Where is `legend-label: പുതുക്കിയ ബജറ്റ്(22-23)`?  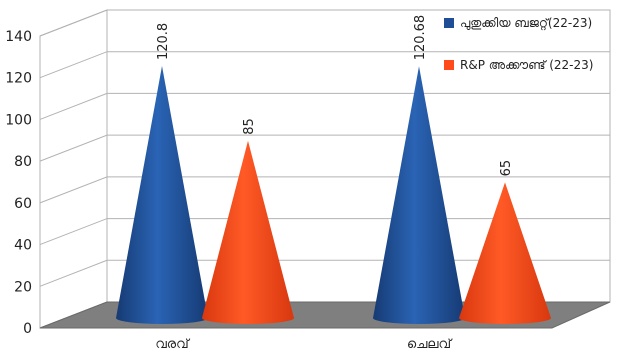
legend-label: പുതുക്കിയ ബജറ്റ്(22-23) is located at coordinates (526, 23).